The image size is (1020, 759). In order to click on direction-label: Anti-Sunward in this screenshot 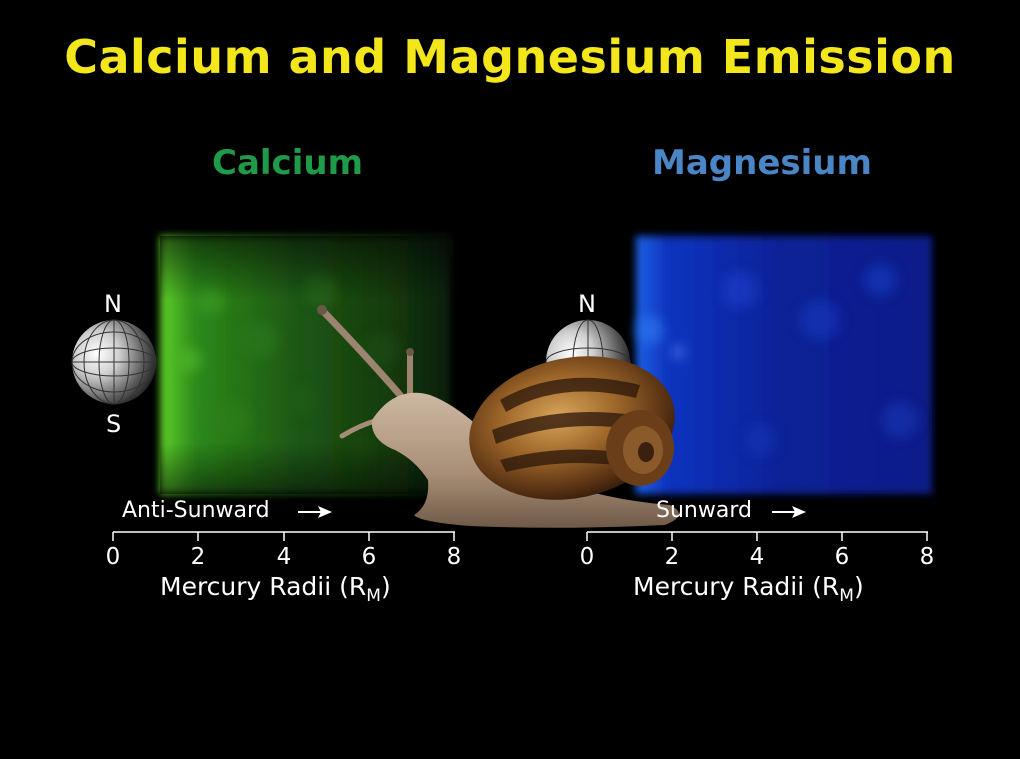, I will do `click(196, 510)`.